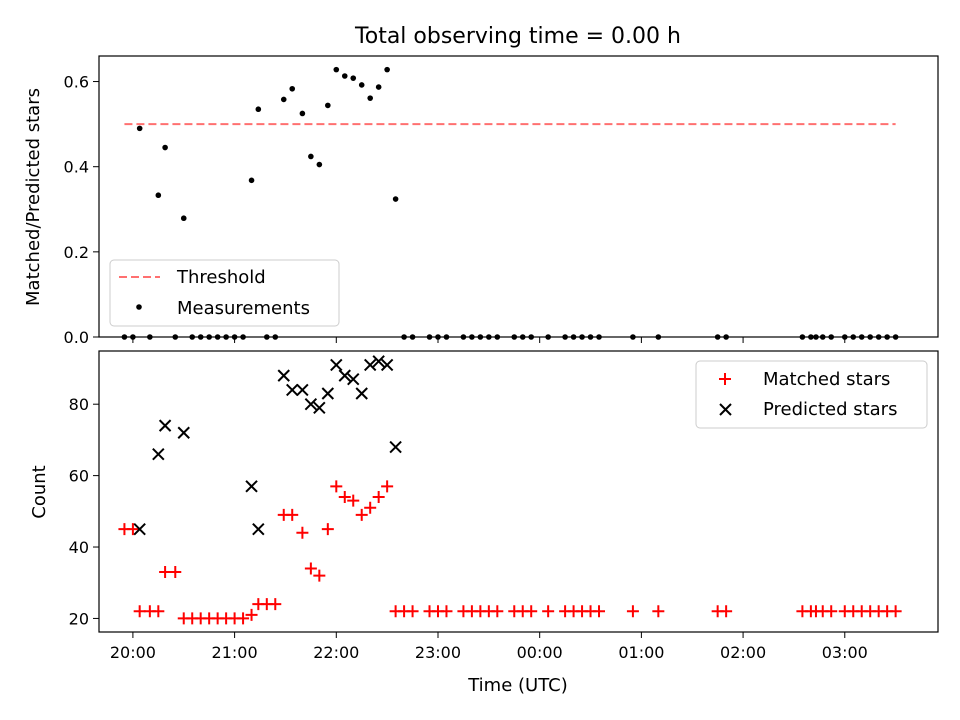 Image resolution: width=960 pixels, height=720 pixels. What do you see at coordinates (133, 652) in the screenshot?
I see `x-tick-label: 20:00` at bounding box center [133, 652].